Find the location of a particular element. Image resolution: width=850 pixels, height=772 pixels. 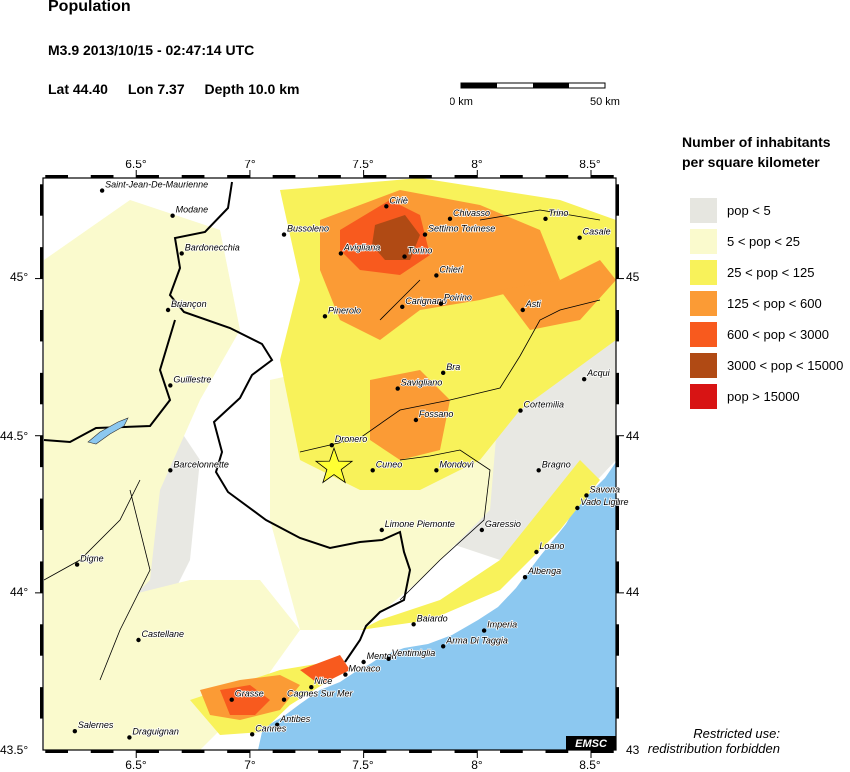

city-label: Nice is located at coordinates (323, 681).